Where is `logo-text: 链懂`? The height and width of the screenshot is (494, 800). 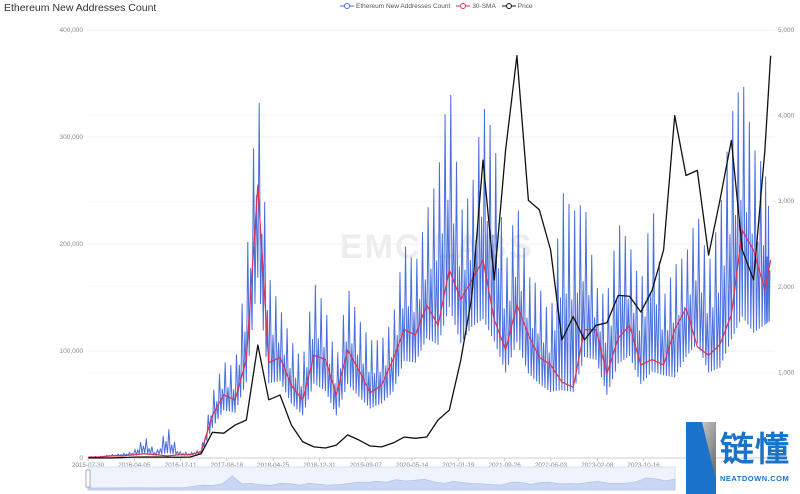 logo-text: 链懂 is located at coordinates (755, 450).